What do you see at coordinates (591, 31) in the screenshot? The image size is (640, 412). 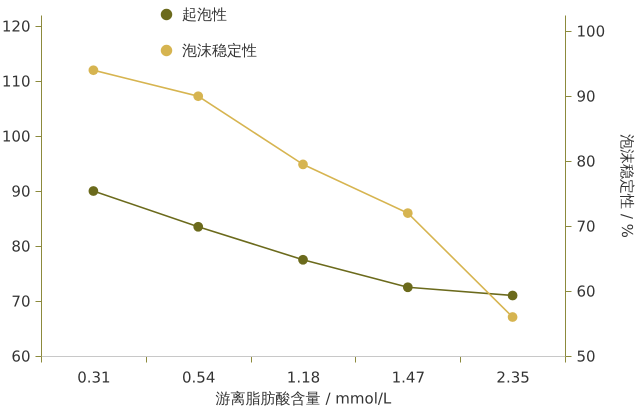 I see `y2-tick-label: 100` at bounding box center [591, 31].